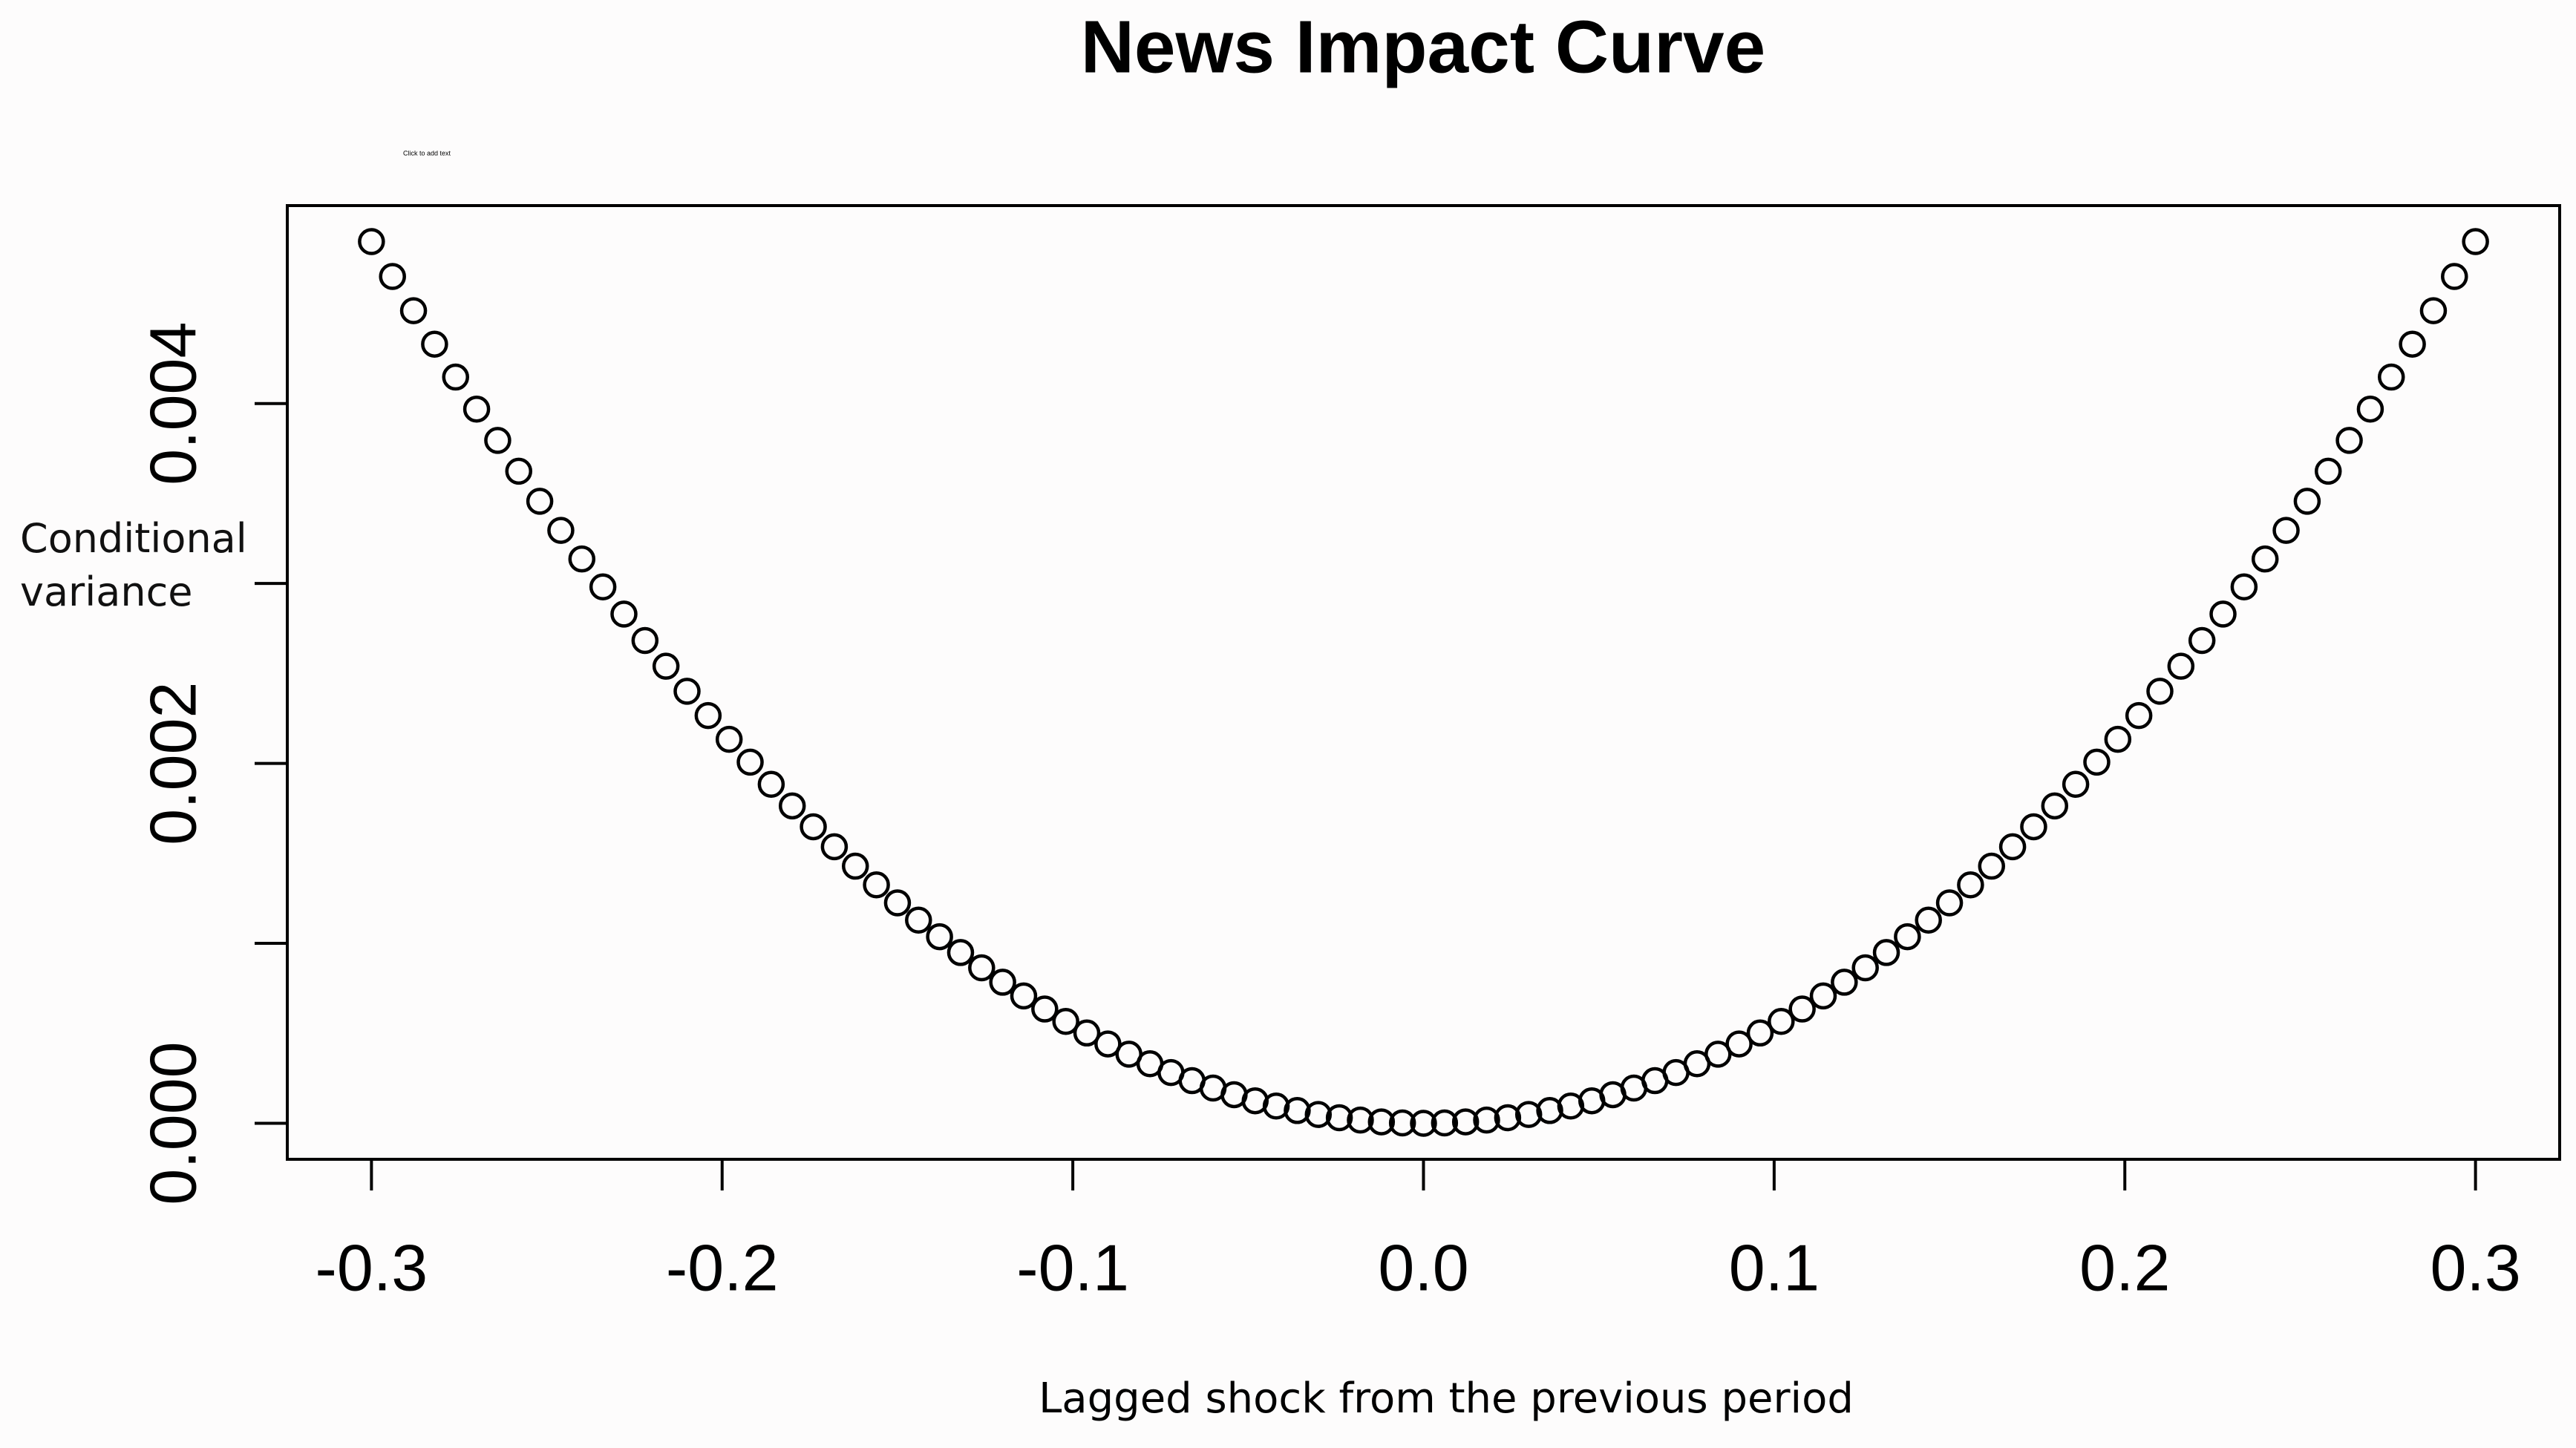 Image resolution: width=2576 pixels, height=1448 pixels. I want to click on x-tick-label: -0.1, so click(1072, 1267).